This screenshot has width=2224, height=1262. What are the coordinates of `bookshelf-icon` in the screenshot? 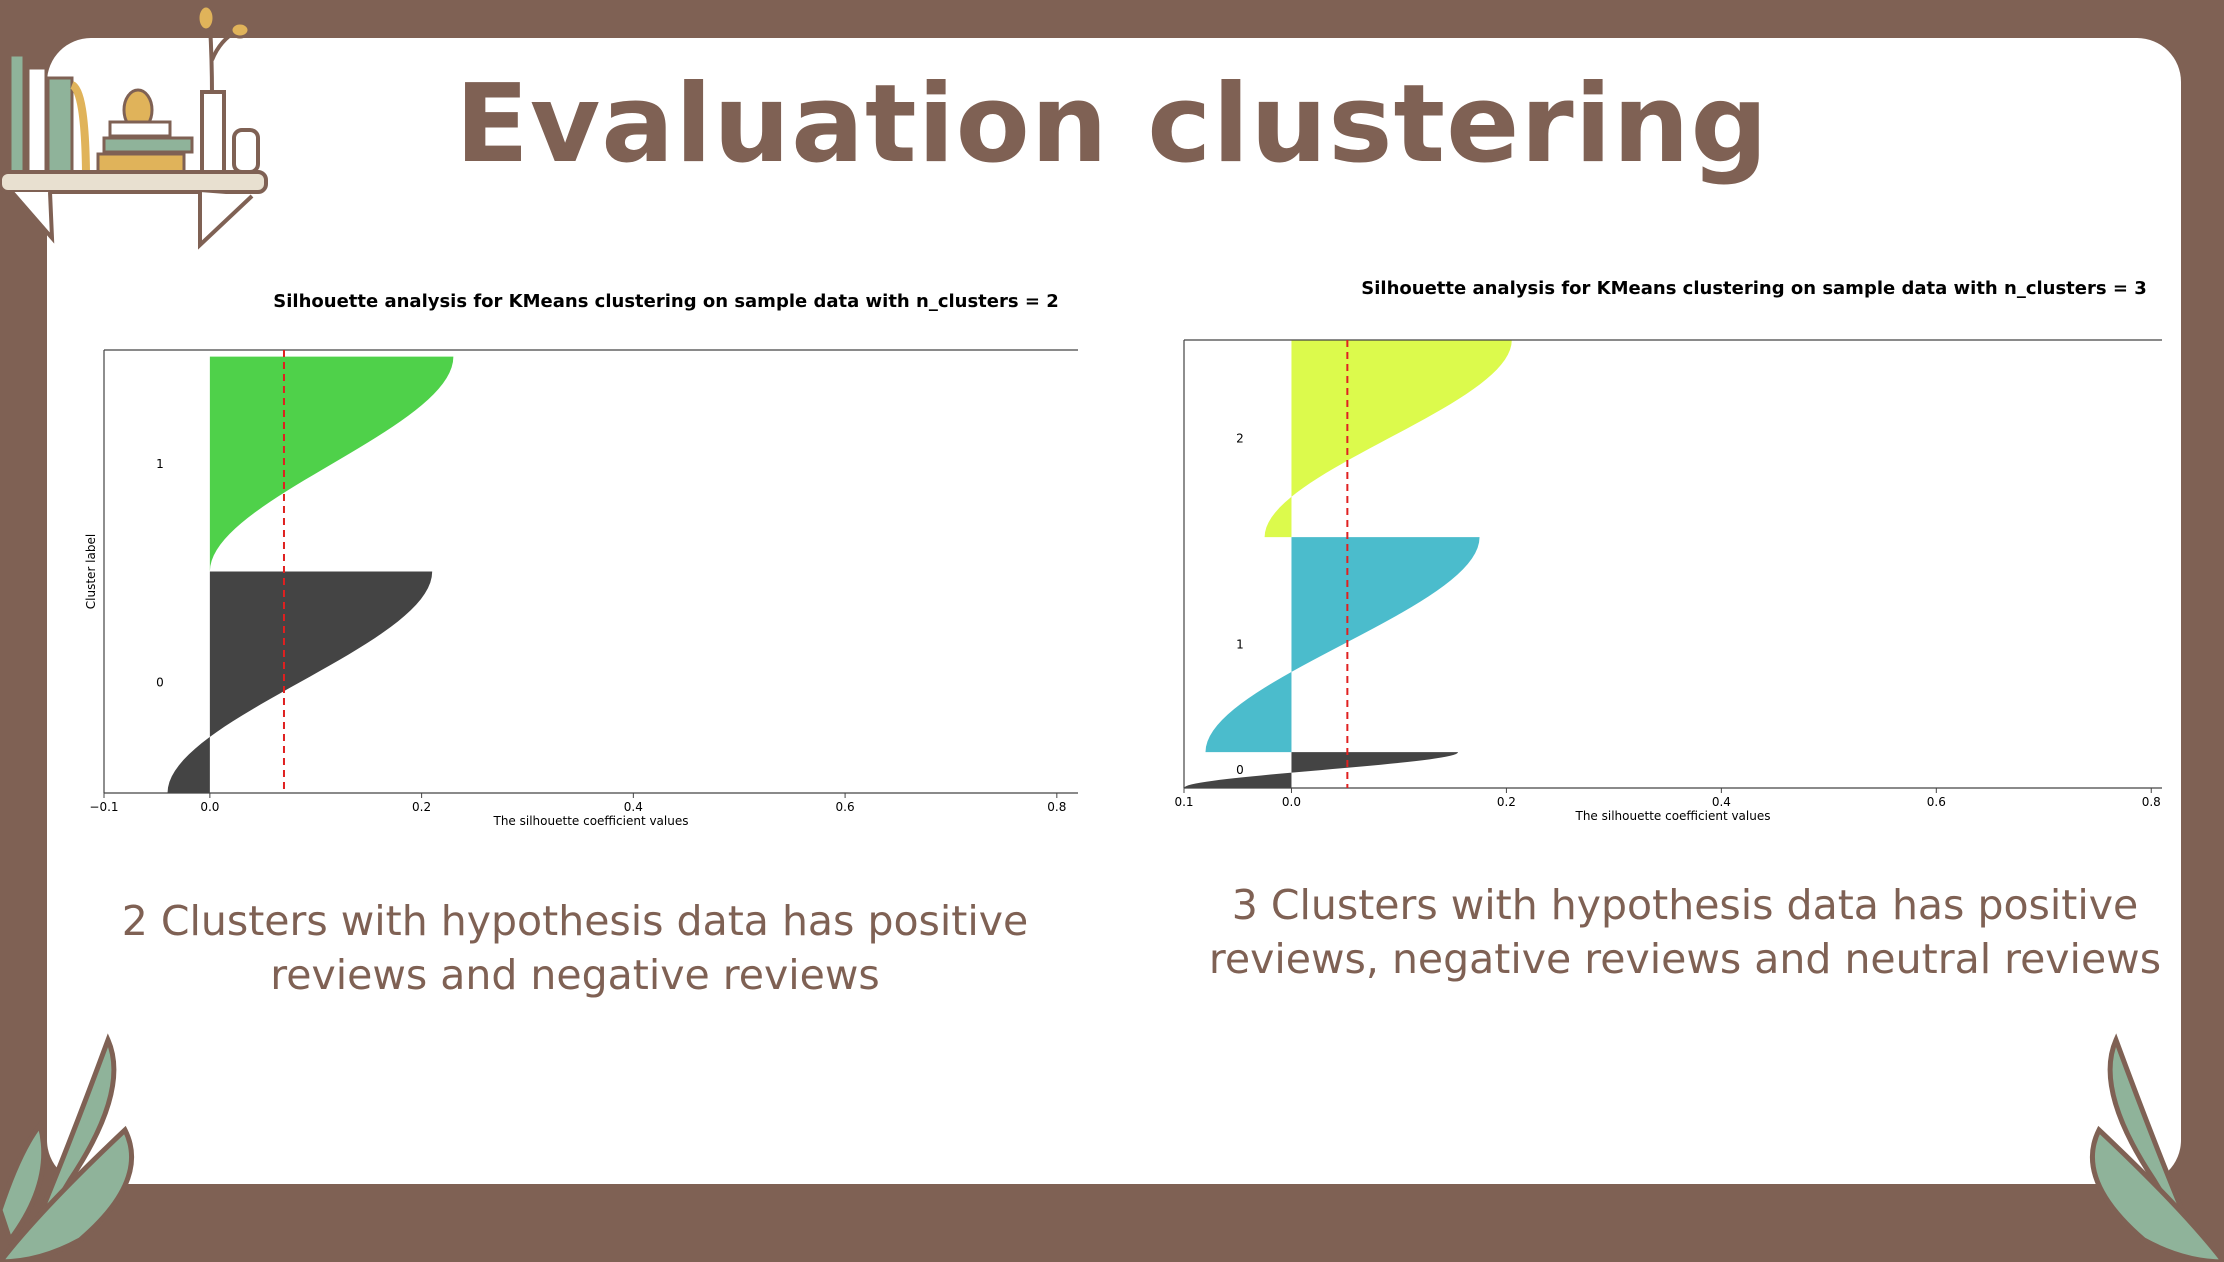 It's located at (134, 127).